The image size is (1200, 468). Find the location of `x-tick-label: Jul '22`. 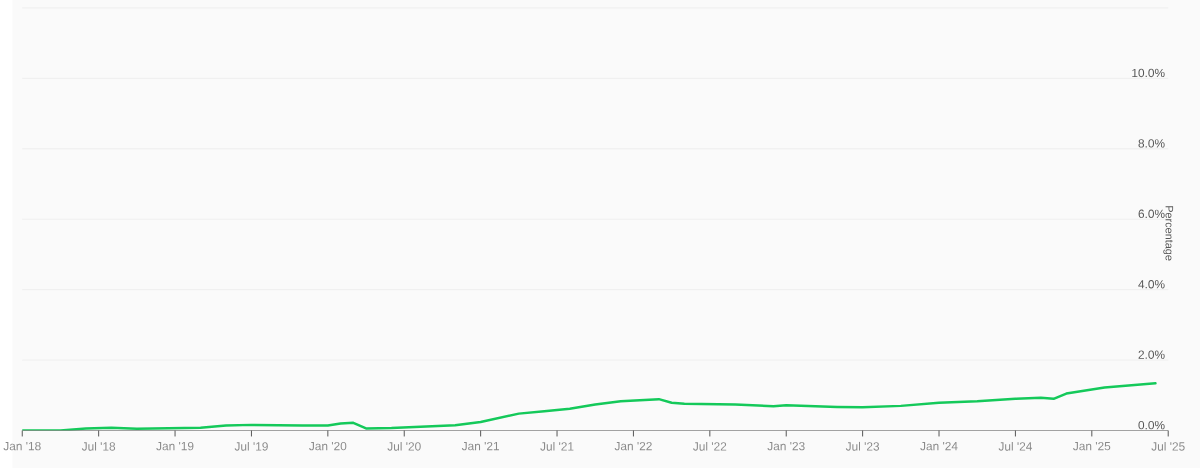

x-tick-label: Jul '22 is located at coordinates (710, 446).